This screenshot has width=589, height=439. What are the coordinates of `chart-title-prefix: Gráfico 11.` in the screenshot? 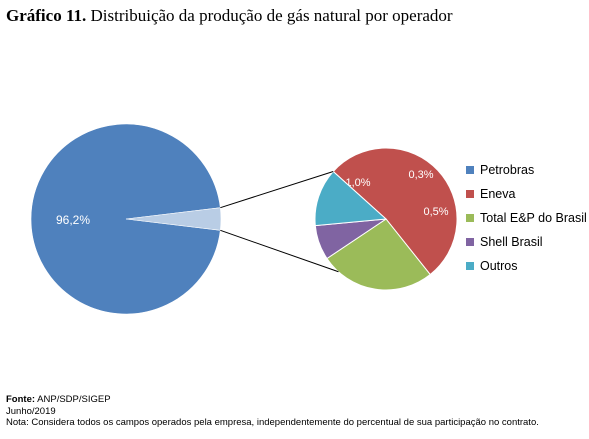 It's located at (46, 15).